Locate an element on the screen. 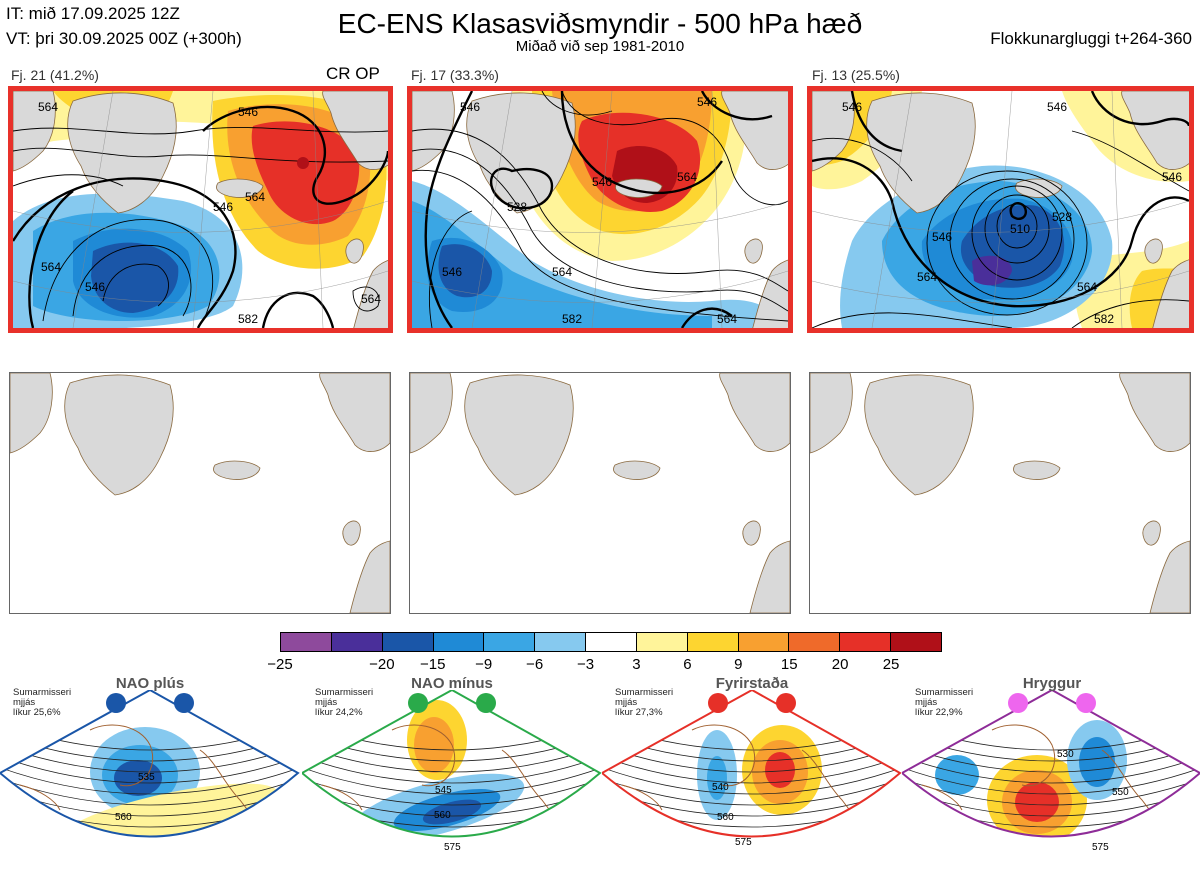 Image resolution: width=1200 pixels, height=876 pixels. regime-title: NAO plús is located at coordinates (150, 683).